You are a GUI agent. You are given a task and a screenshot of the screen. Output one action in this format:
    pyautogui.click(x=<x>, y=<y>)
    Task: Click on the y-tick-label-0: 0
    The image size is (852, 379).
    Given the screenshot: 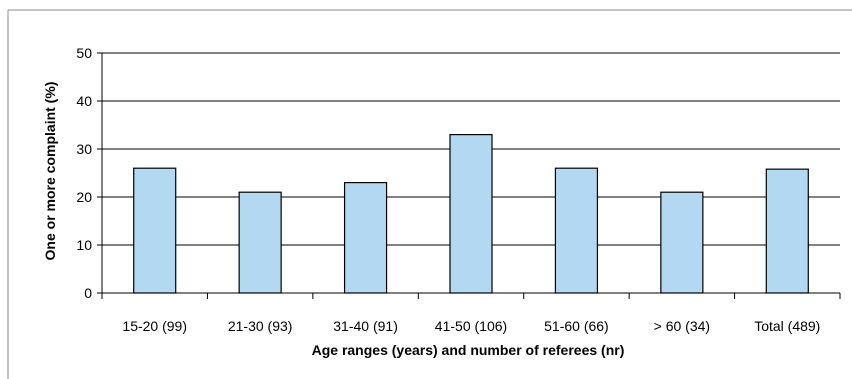 What is the action you would take?
    pyautogui.click(x=88, y=293)
    